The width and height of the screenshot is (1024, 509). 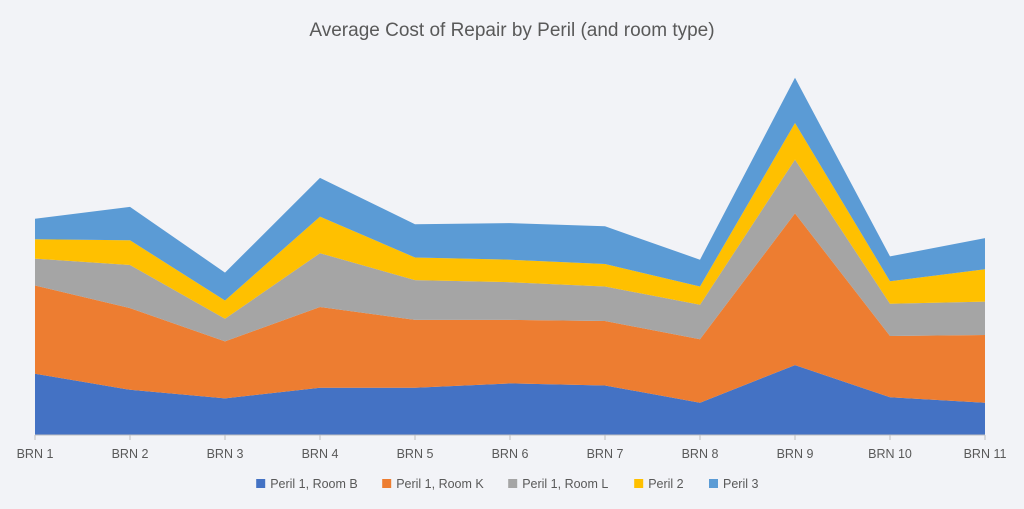 I want to click on legend-item-peril-1-room-k: Peril 1, Room K, so click(x=433, y=484).